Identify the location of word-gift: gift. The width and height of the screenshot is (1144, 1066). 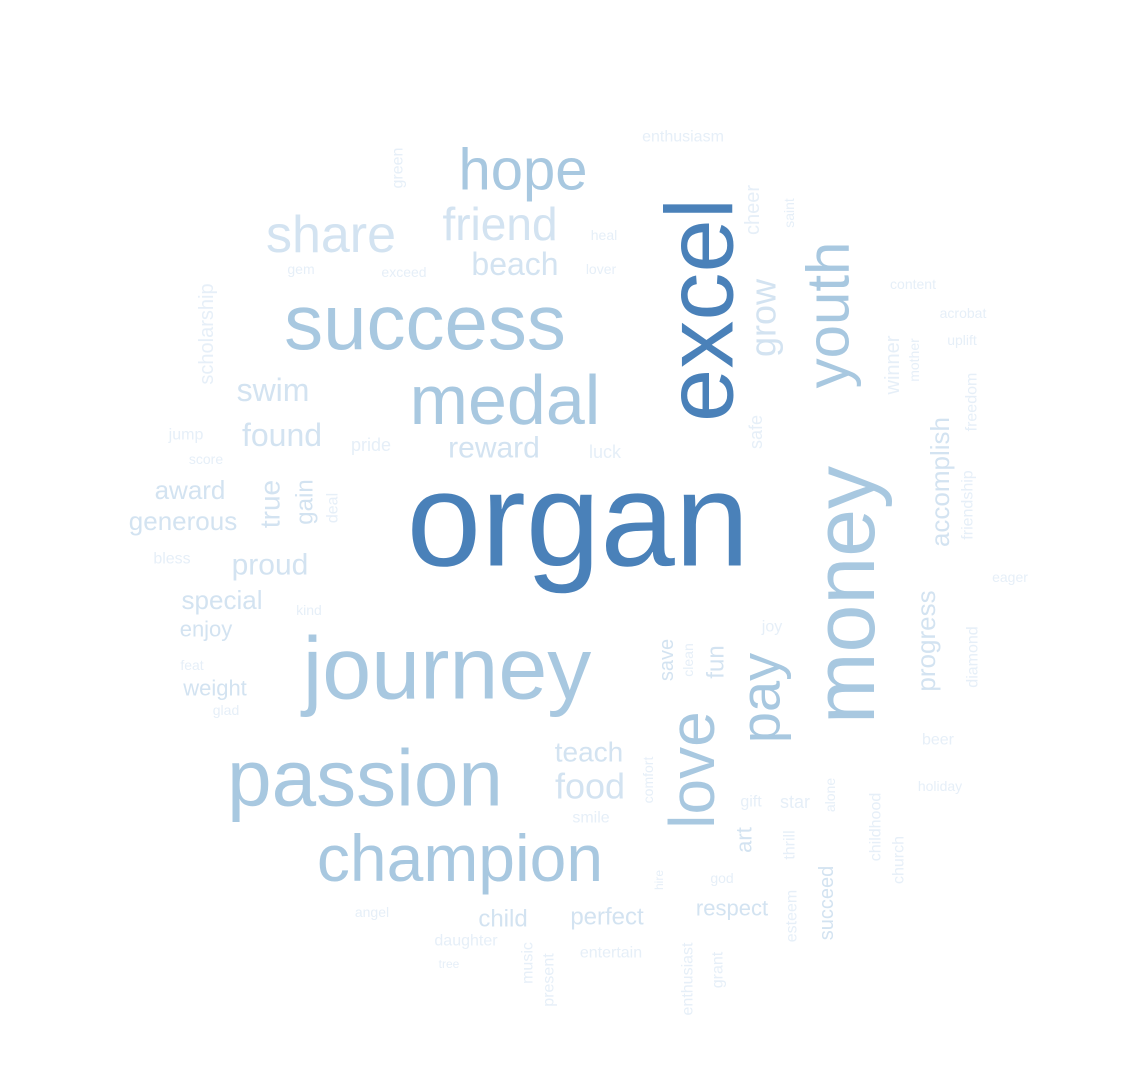
(751, 802).